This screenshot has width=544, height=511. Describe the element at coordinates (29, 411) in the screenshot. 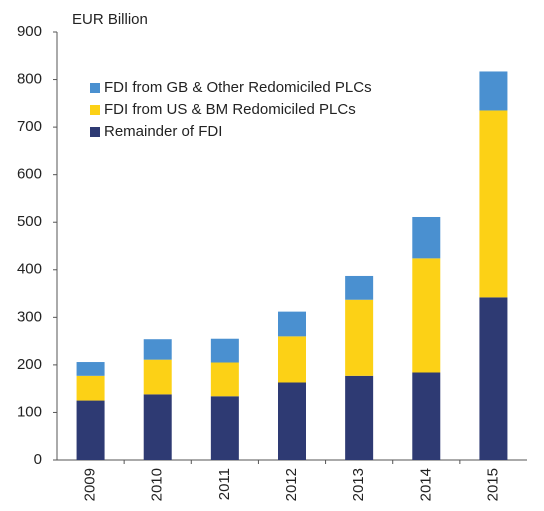

I see `y-tick-label: 100` at that location.